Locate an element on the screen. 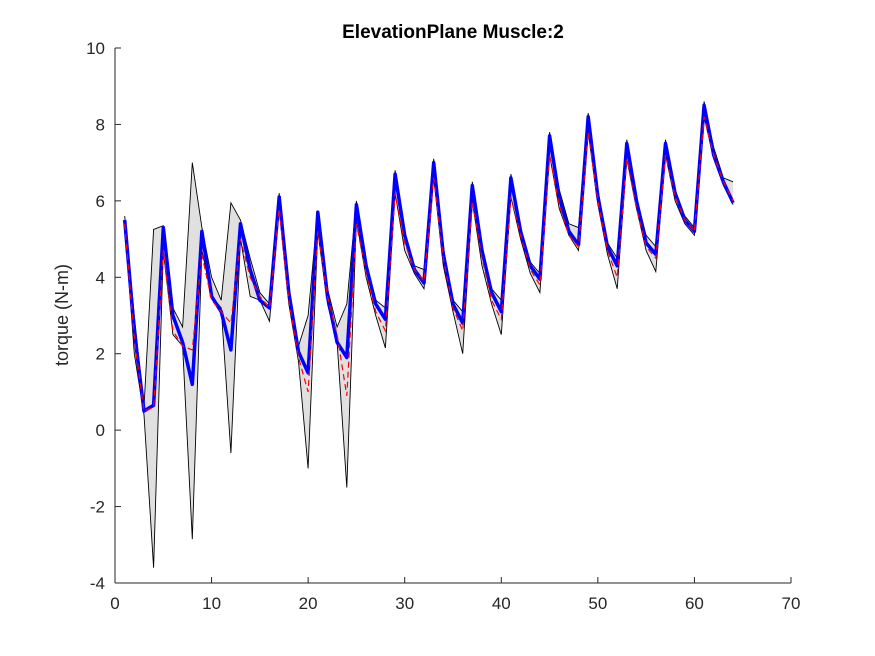  y-ticks: -4 -2 0 2 4 6 8 10 is located at coordinates (103, 316).